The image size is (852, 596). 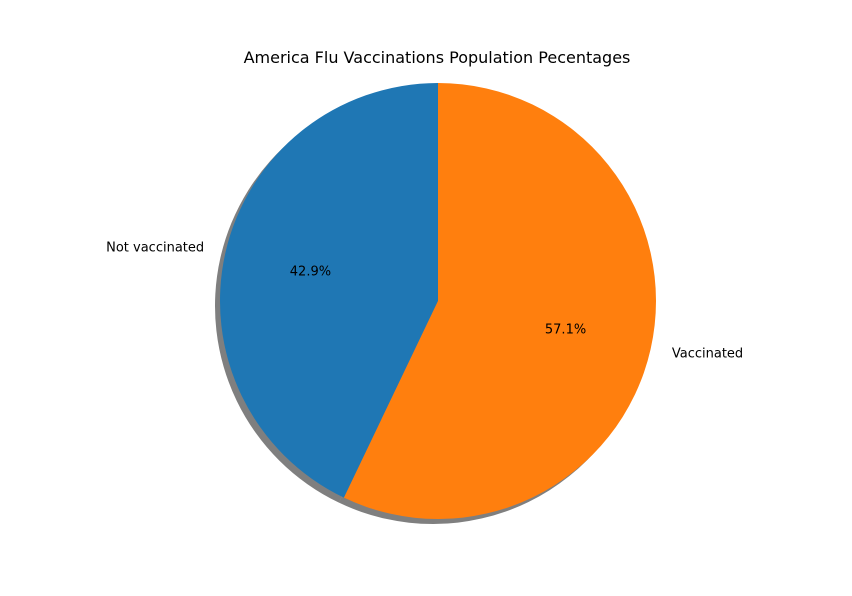 What do you see at coordinates (155, 247) in the screenshot?
I see `slice-label-not-vaccinated: Not vaccinated` at bounding box center [155, 247].